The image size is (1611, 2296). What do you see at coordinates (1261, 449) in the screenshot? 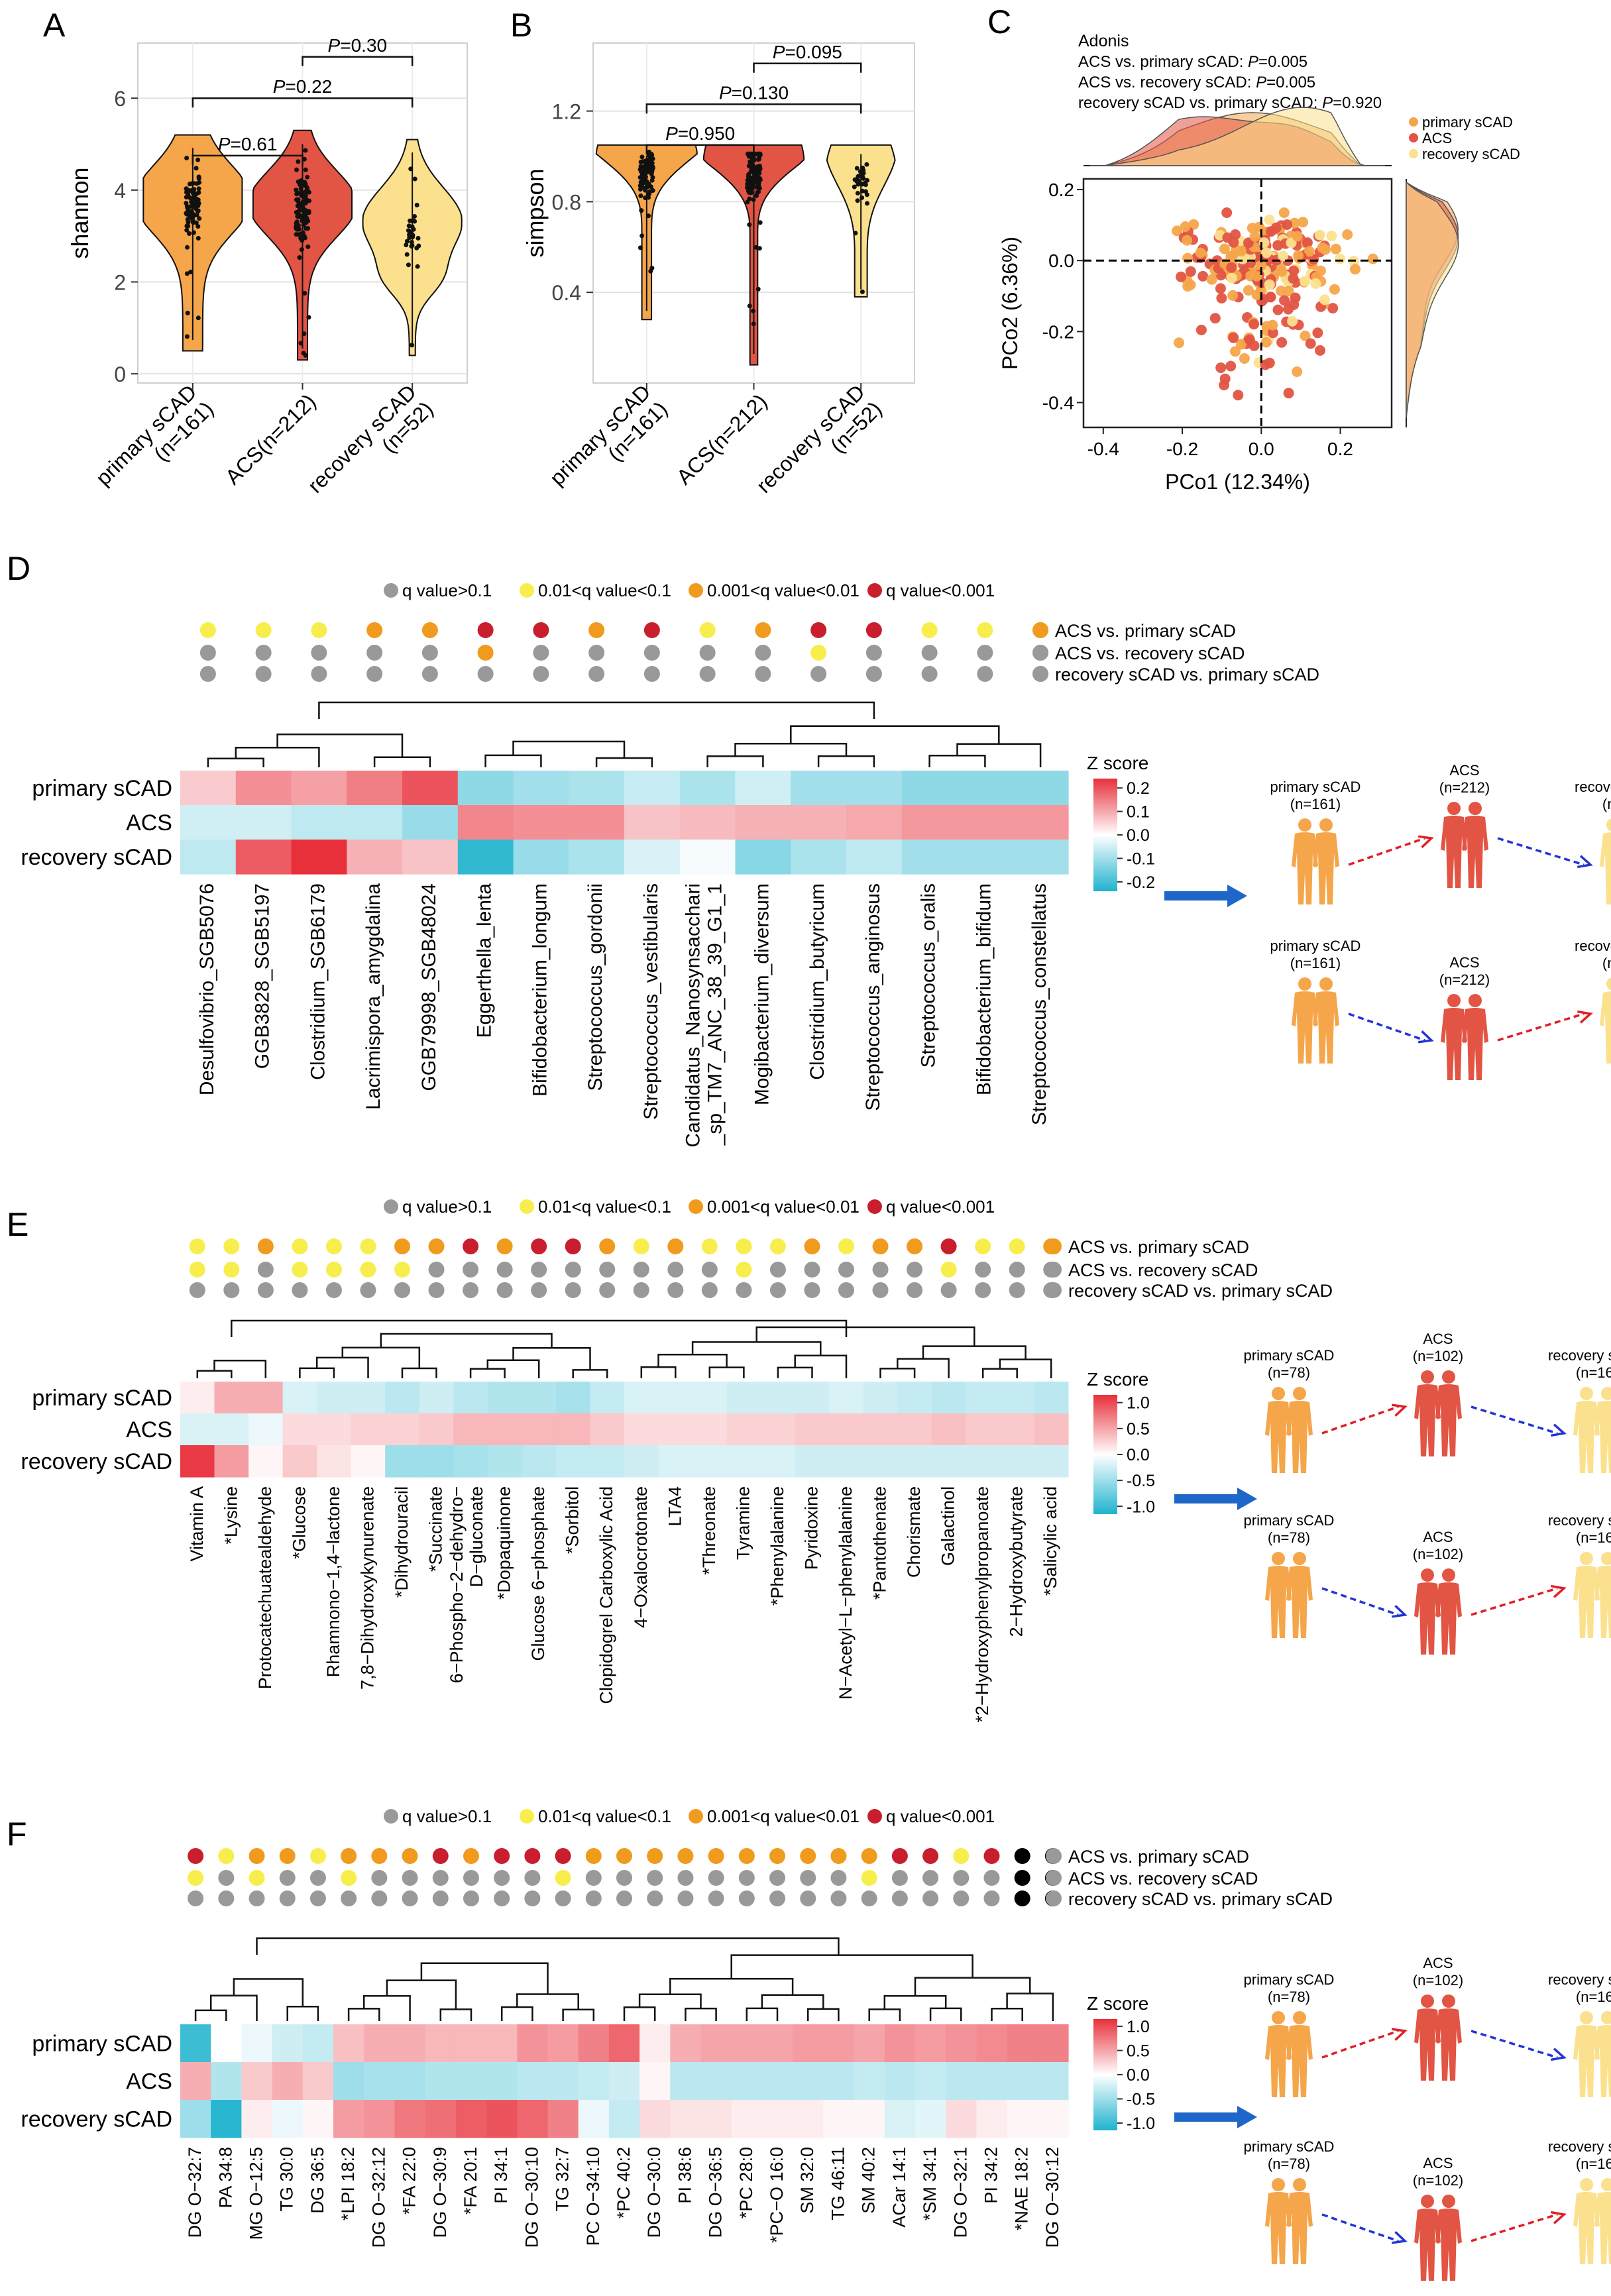
I see `pcoa-xtick-label: 0.0` at bounding box center [1261, 449].